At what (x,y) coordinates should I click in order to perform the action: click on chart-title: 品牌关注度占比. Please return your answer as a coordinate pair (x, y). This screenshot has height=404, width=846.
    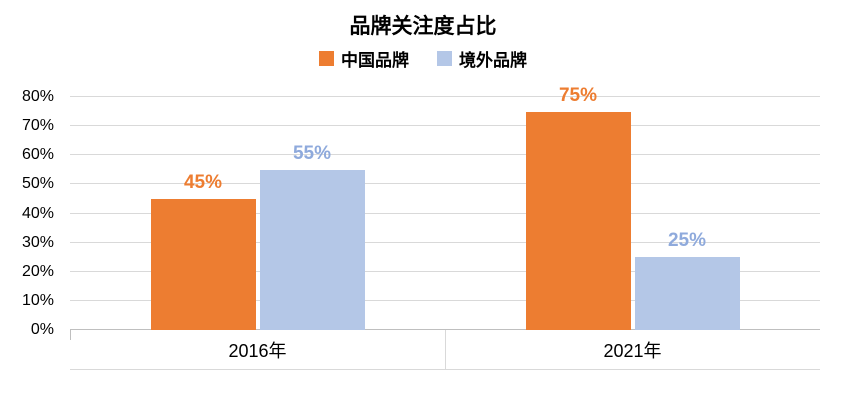
    Looking at the image, I should click on (423, 26).